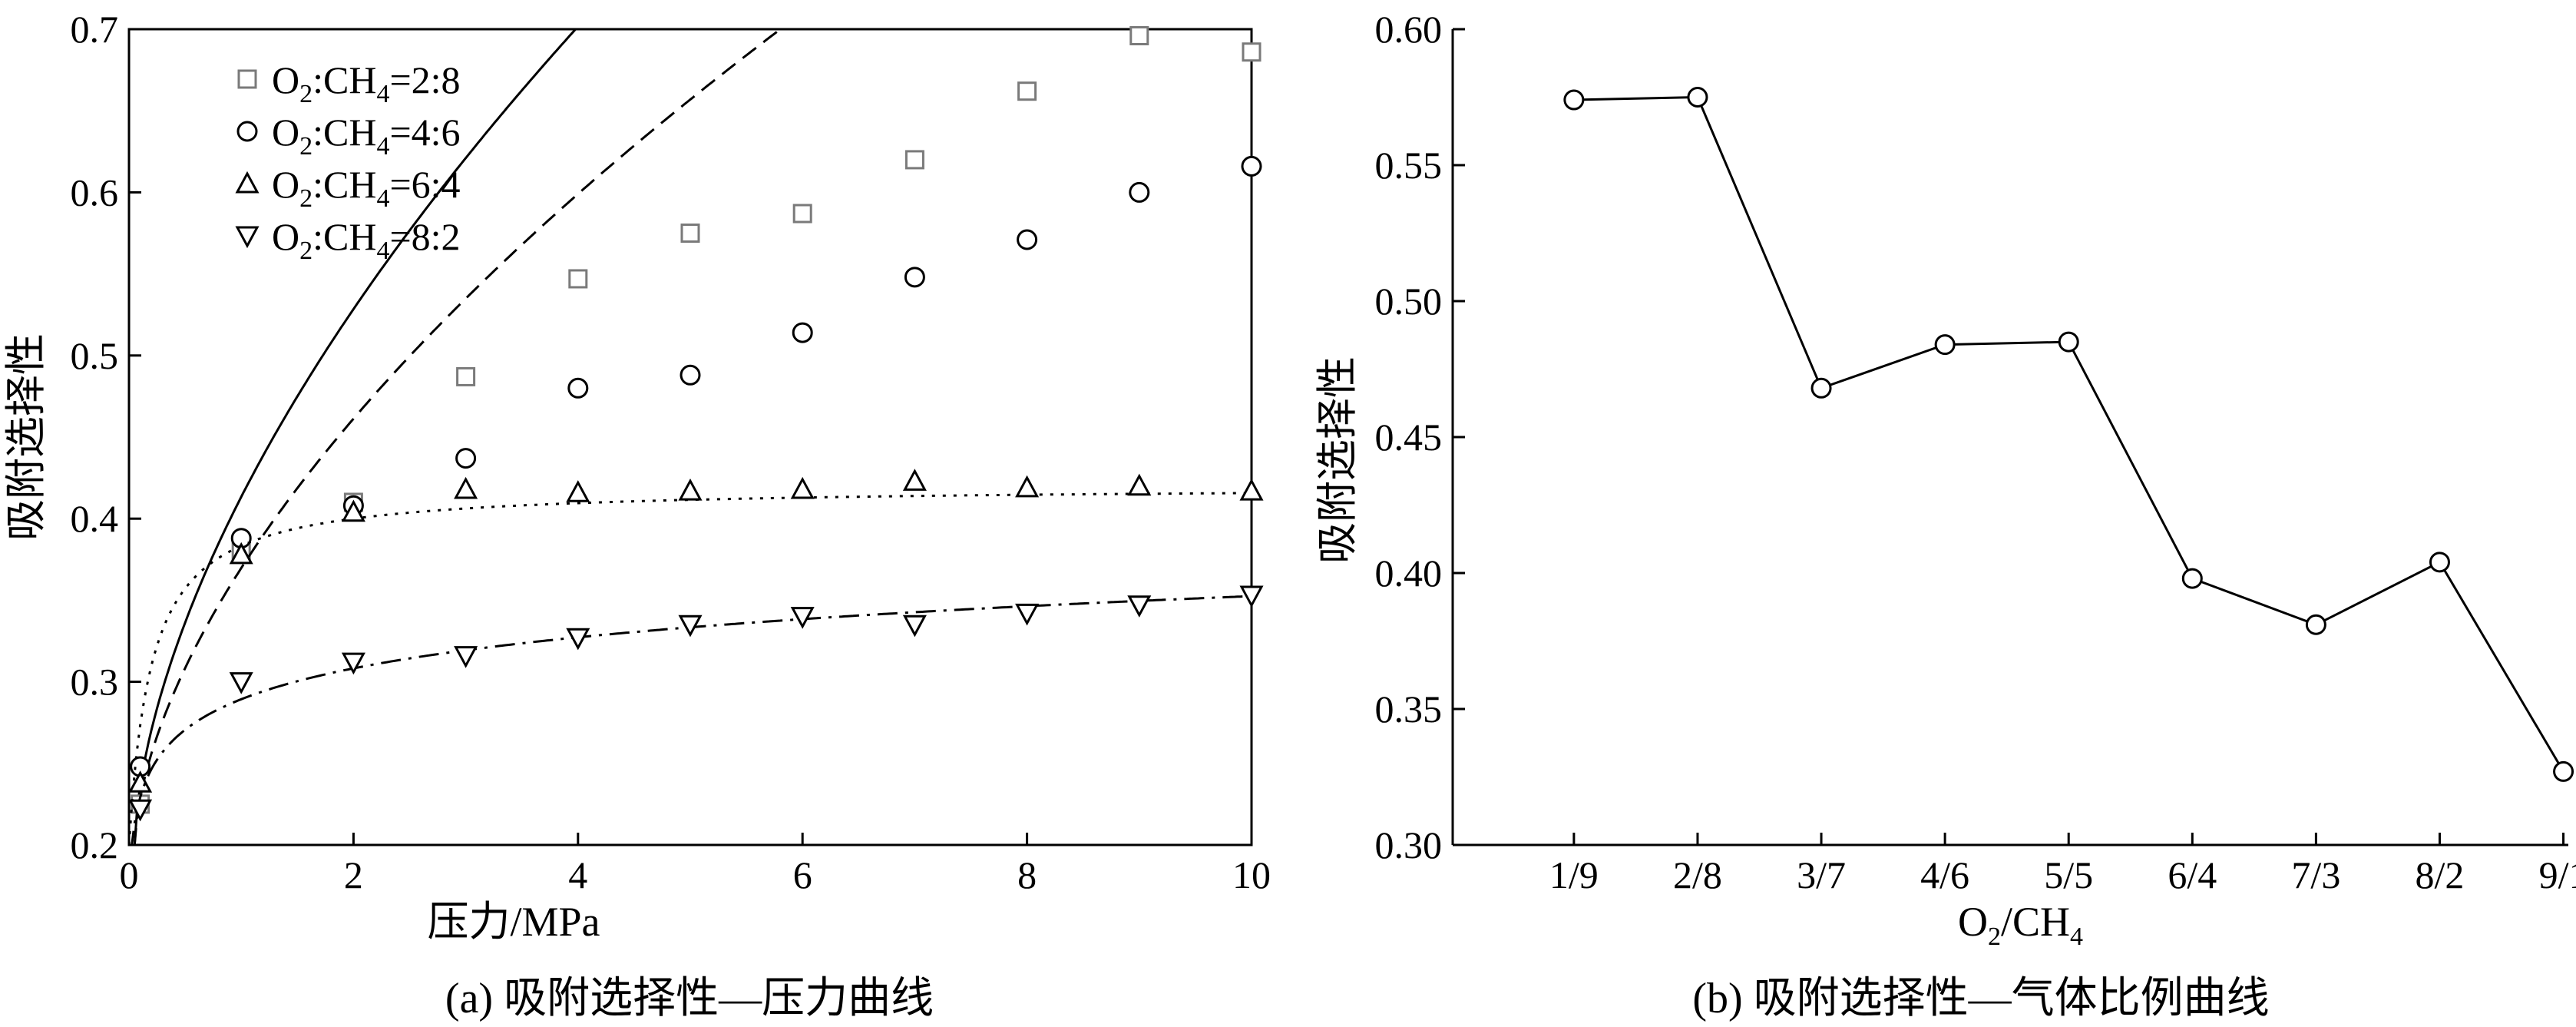 The height and width of the screenshot is (1027, 2576). What do you see at coordinates (577, 875) in the screenshot?
I see `x-tick-label-a: 4` at bounding box center [577, 875].